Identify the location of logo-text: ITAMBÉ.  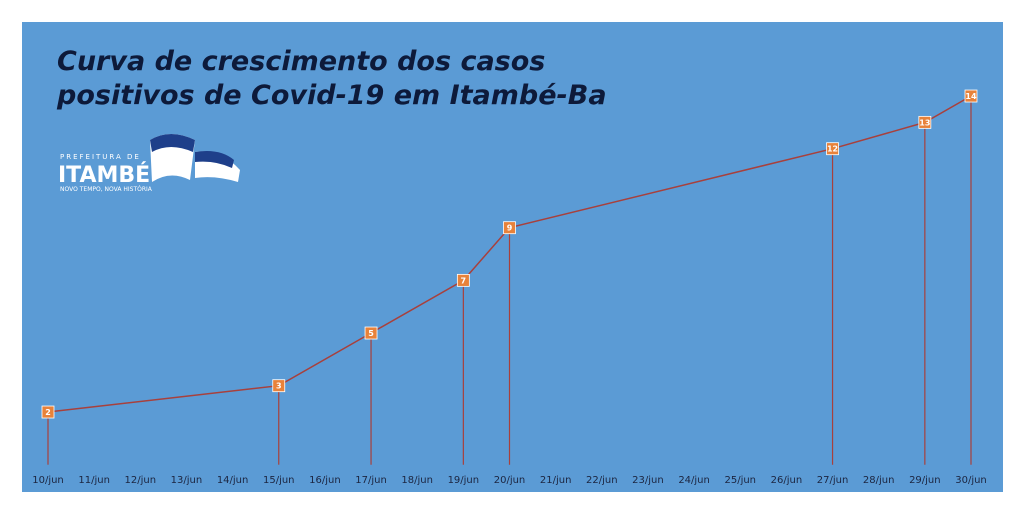
(104, 175).